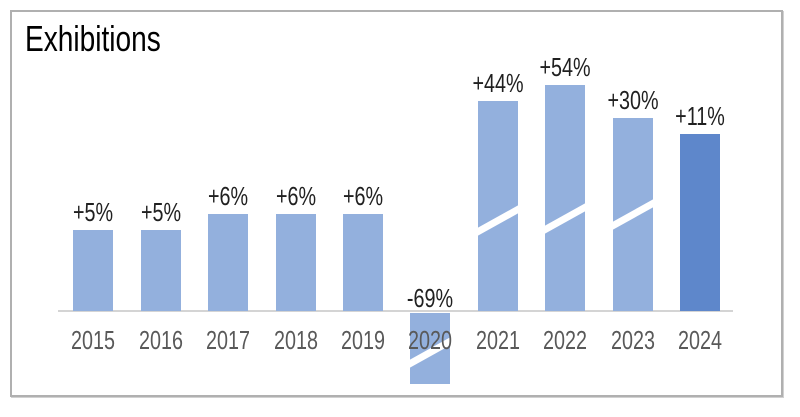 Image resolution: width=800 pixels, height=417 pixels. What do you see at coordinates (93, 38) in the screenshot?
I see `chart-title: Exhibitions` at bounding box center [93, 38].